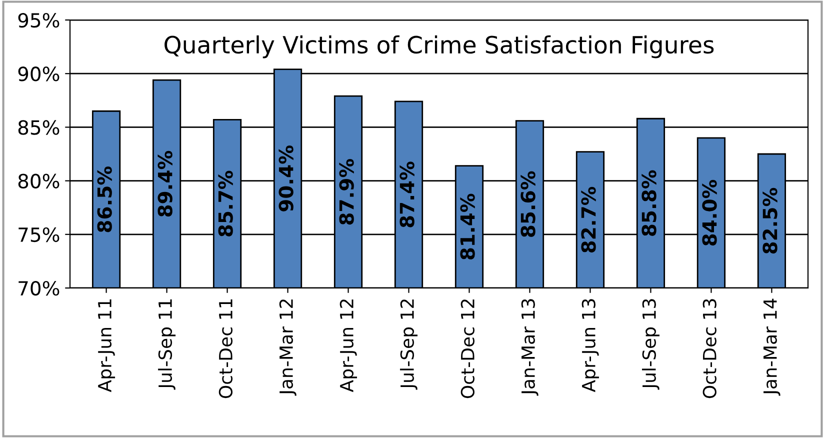 This screenshot has width=825, height=438. What do you see at coordinates (348, 346) in the screenshot?
I see `x-tick-label: Apr-Jun 12` at bounding box center [348, 346].